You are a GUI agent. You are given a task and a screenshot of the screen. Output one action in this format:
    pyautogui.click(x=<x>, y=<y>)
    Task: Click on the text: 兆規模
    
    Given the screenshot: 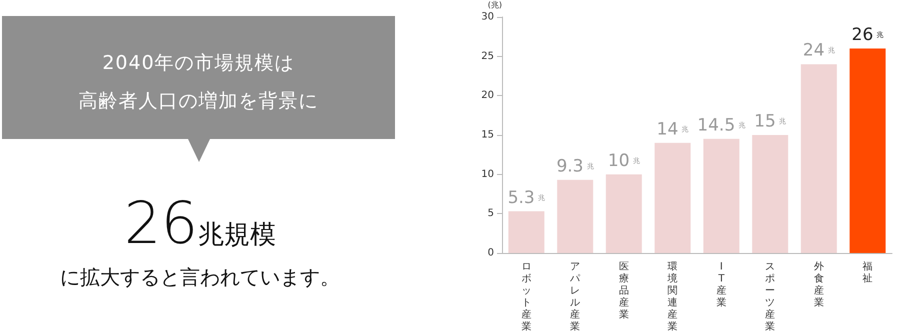 What is the action you would take?
    pyautogui.click(x=237, y=235)
    